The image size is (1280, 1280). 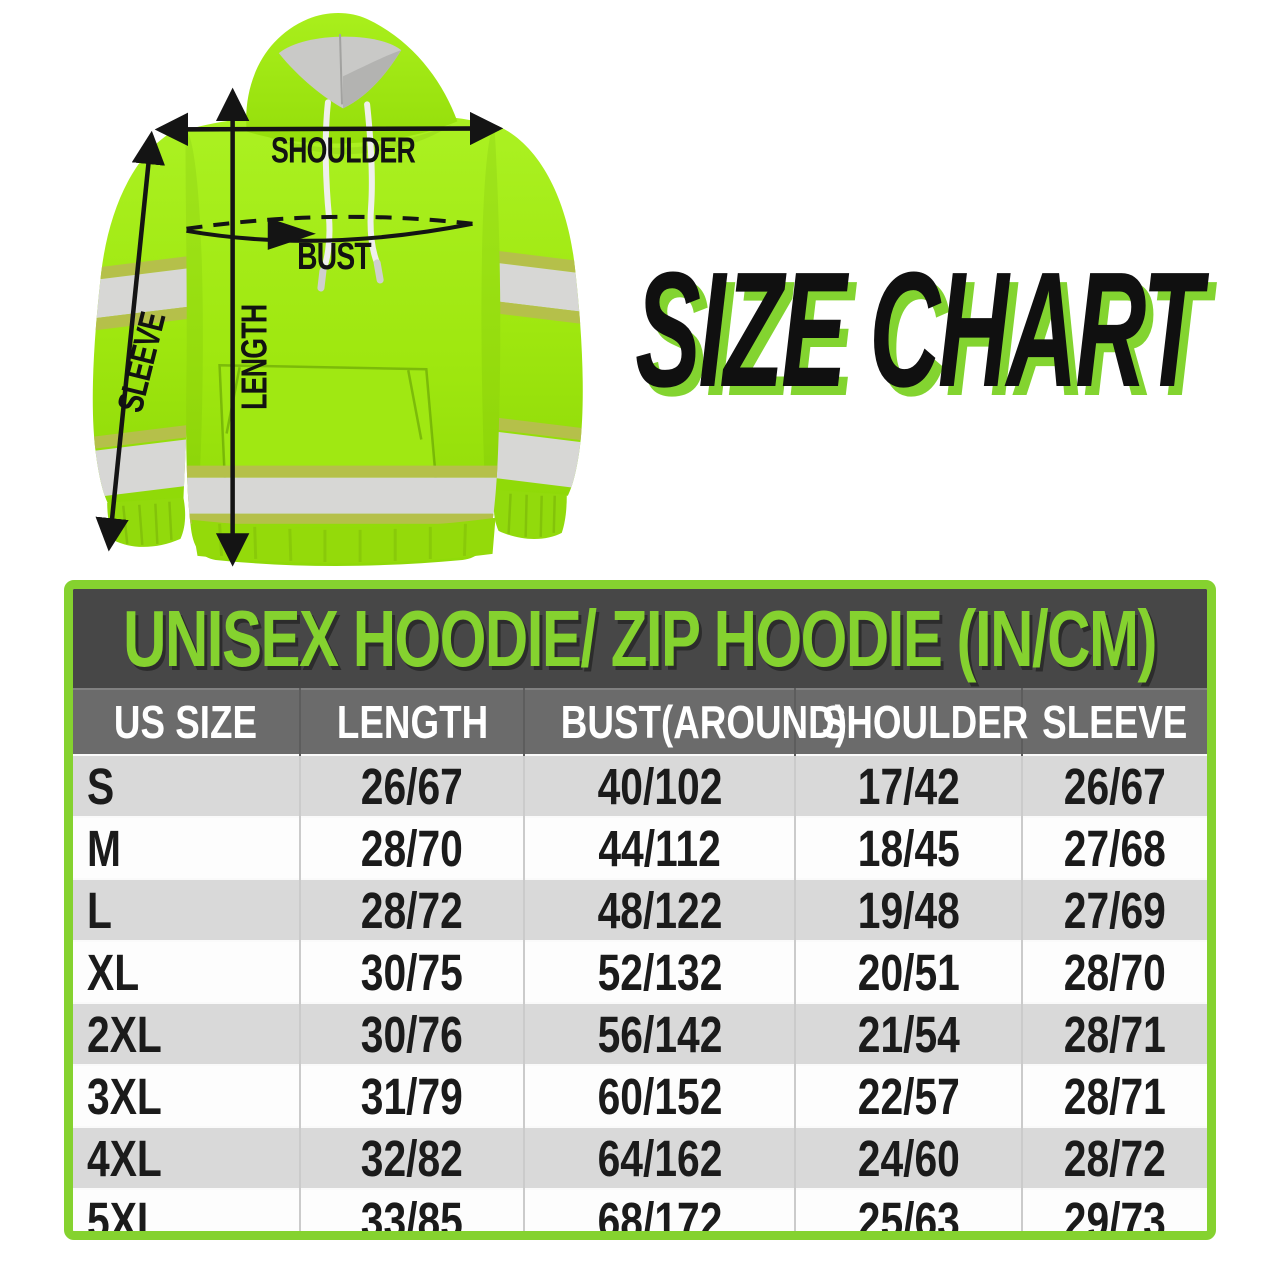 What do you see at coordinates (329, 222) in the screenshot?
I see `bust-ellipse-dashed` at bounding box center [329, 222].